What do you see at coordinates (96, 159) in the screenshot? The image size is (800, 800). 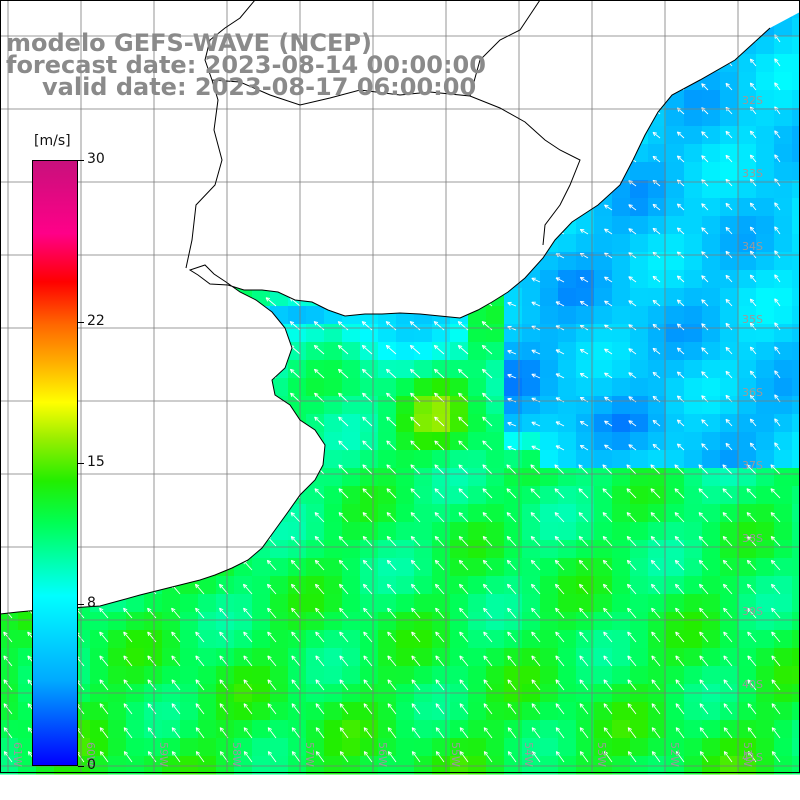 I see `colorbar-tick-label: 30` at bounding box center [96, 159].